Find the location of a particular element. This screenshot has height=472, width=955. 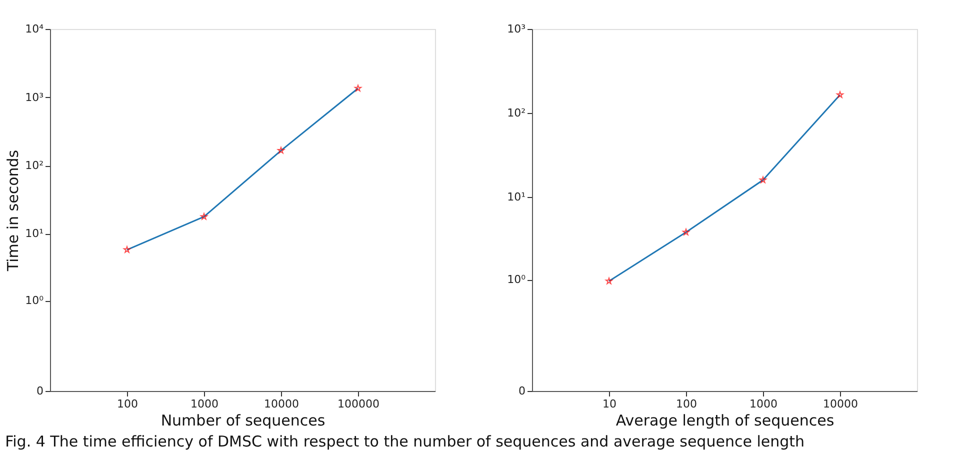

x-axis-title: Number of sequences is located at coordinates (243, 421).